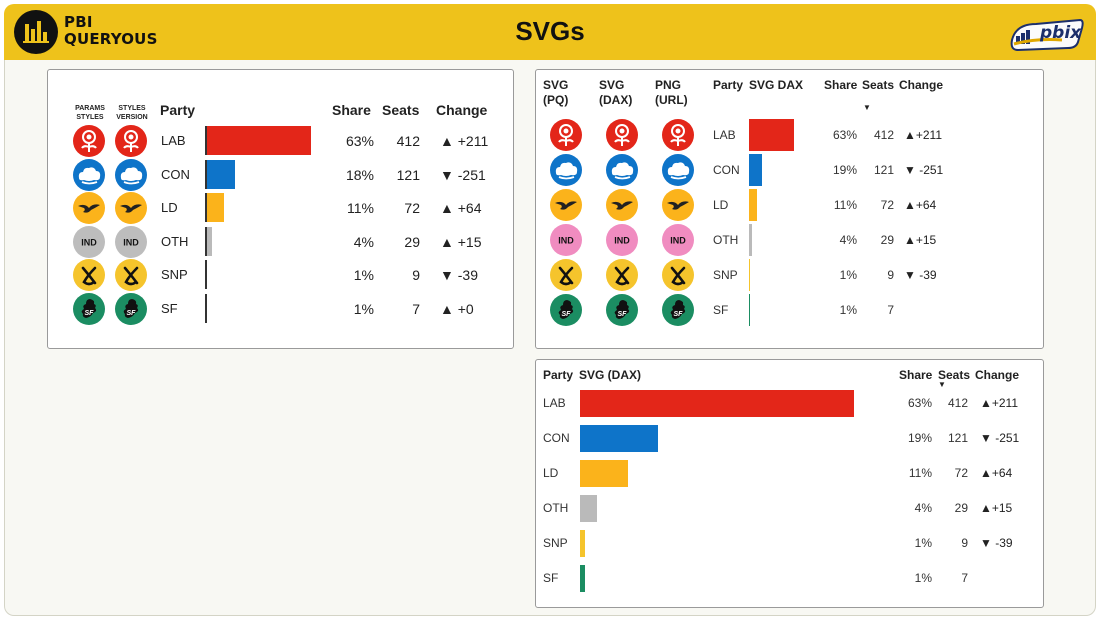 The image size is (1100, 620). I want to click on party-code: LAB, so click(724, 135).